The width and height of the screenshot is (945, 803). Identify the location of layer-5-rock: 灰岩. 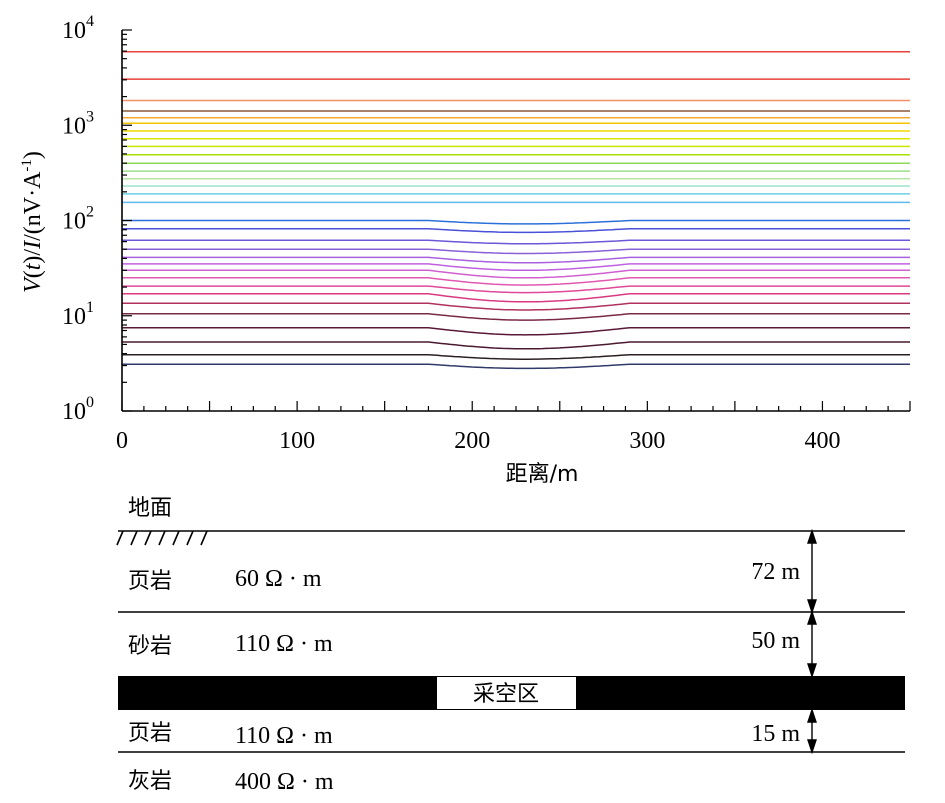
(150, 781).